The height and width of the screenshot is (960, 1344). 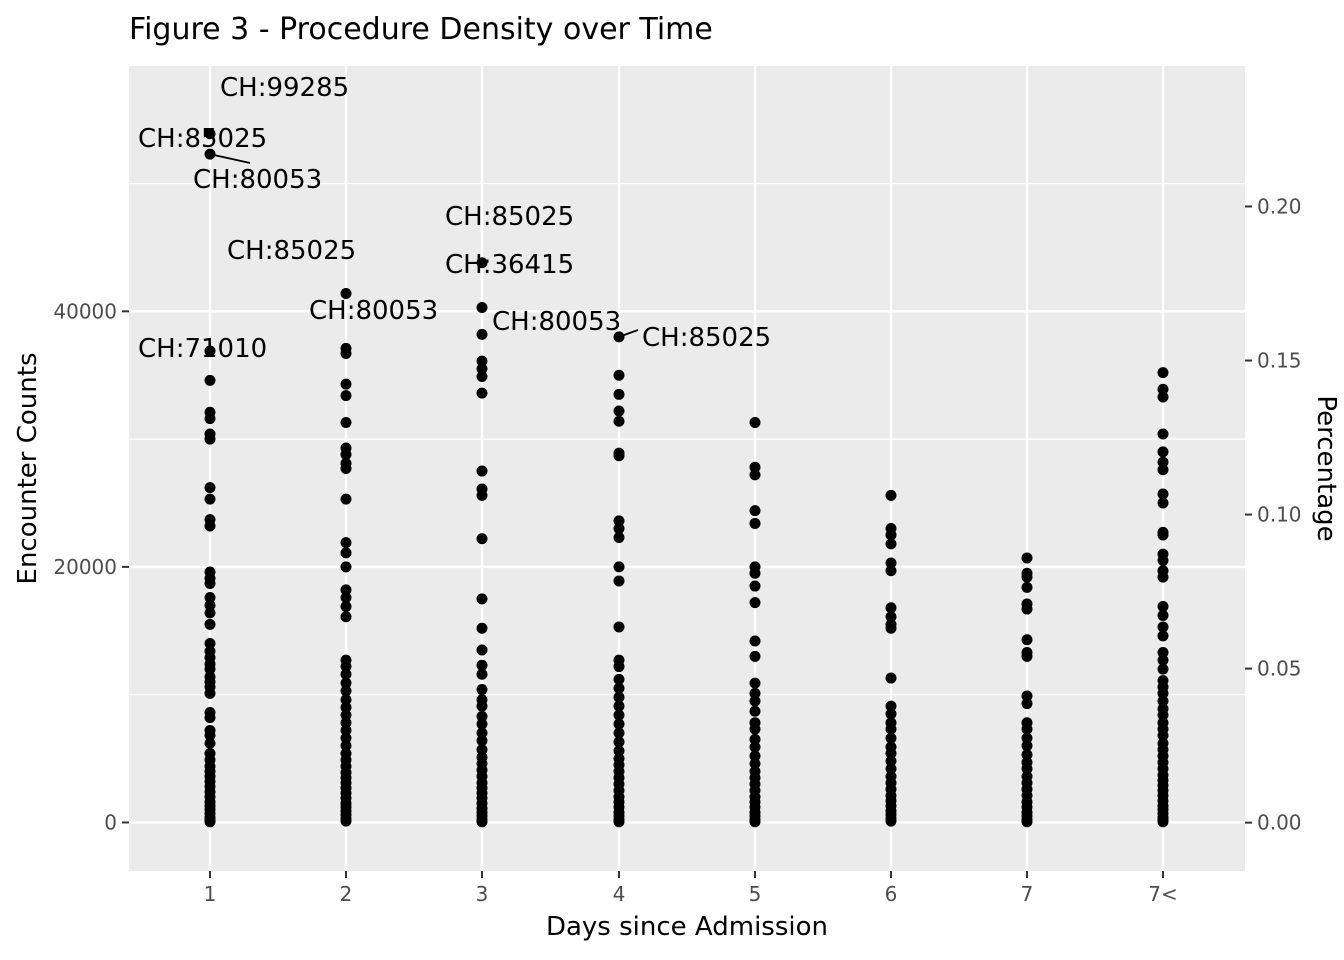 What do you see at coordinates (85, 311) in the screenshot?
I see `y-tick-label: 40000` at bounding box center [85, 311].